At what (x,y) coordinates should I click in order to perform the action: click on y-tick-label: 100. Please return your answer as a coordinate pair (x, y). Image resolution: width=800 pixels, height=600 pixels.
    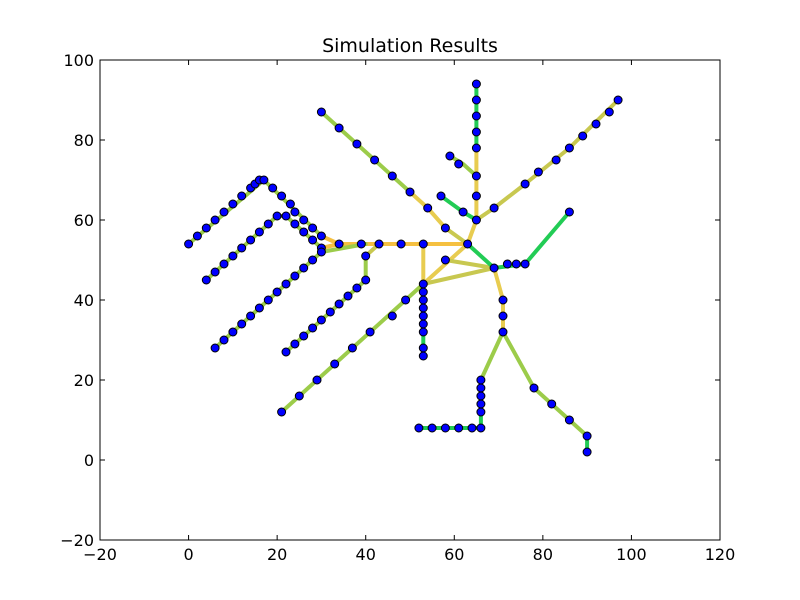
    Looking at the image, I should click on (78, 60).